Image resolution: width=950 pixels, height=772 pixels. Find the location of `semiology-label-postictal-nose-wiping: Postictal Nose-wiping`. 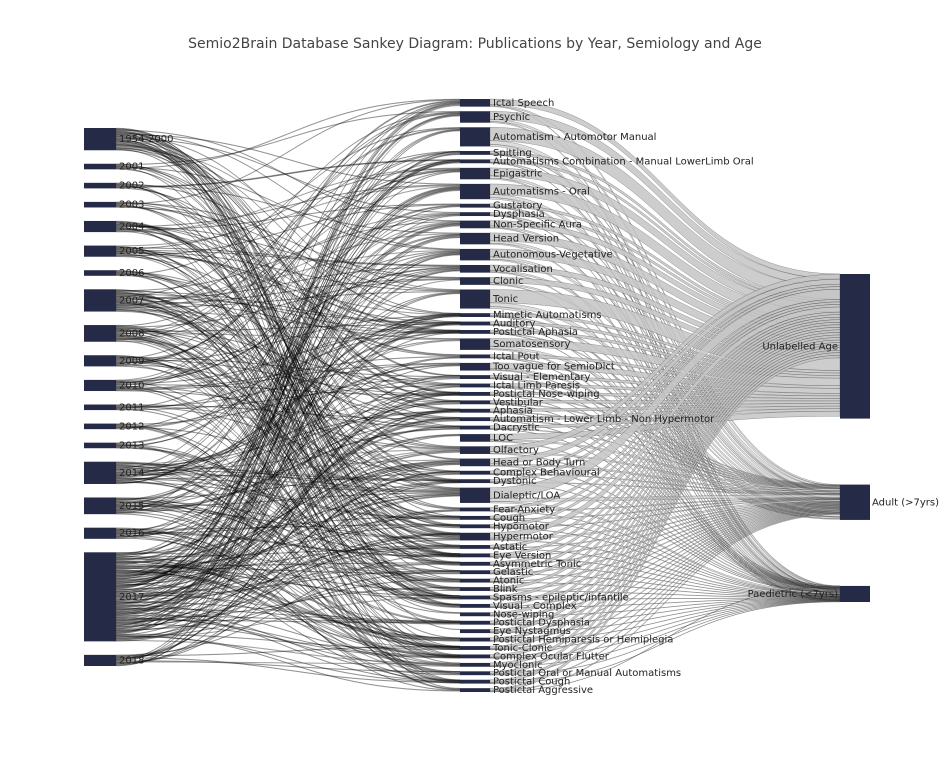

semiology-label-postictal-nose-wiping: Postictal Nose-wiping is located at coordinates (546, 394).